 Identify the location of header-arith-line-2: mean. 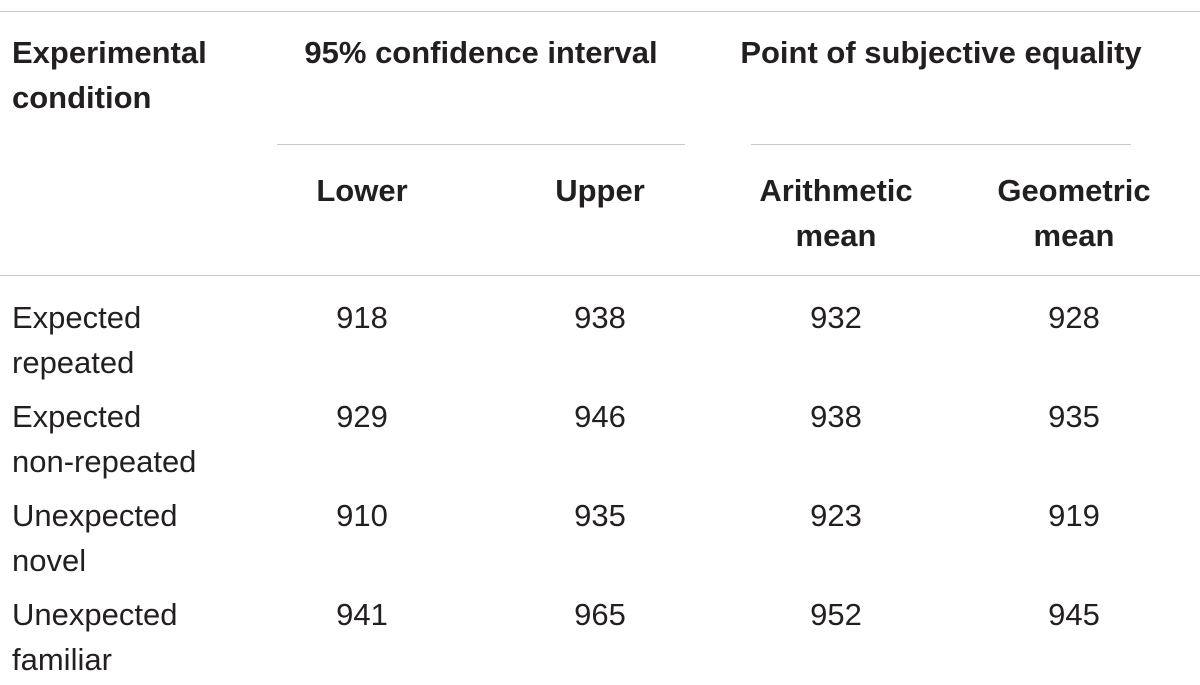
(836, 235).